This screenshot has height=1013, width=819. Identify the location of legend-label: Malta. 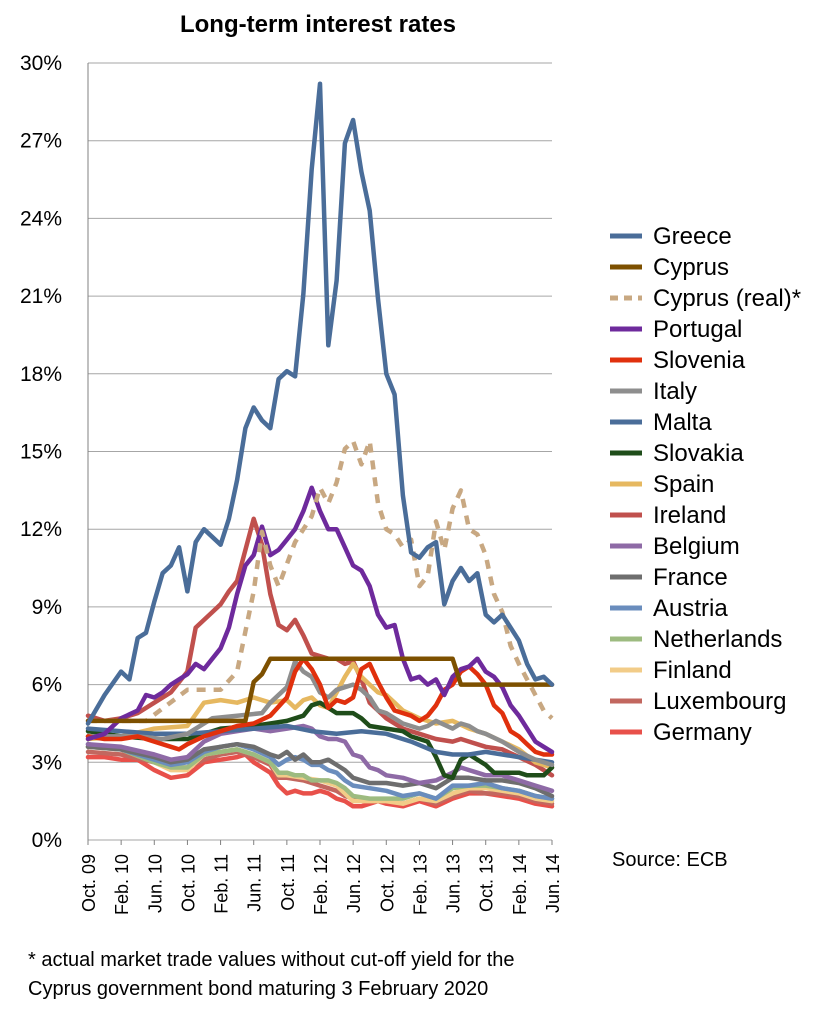
(682, 422).